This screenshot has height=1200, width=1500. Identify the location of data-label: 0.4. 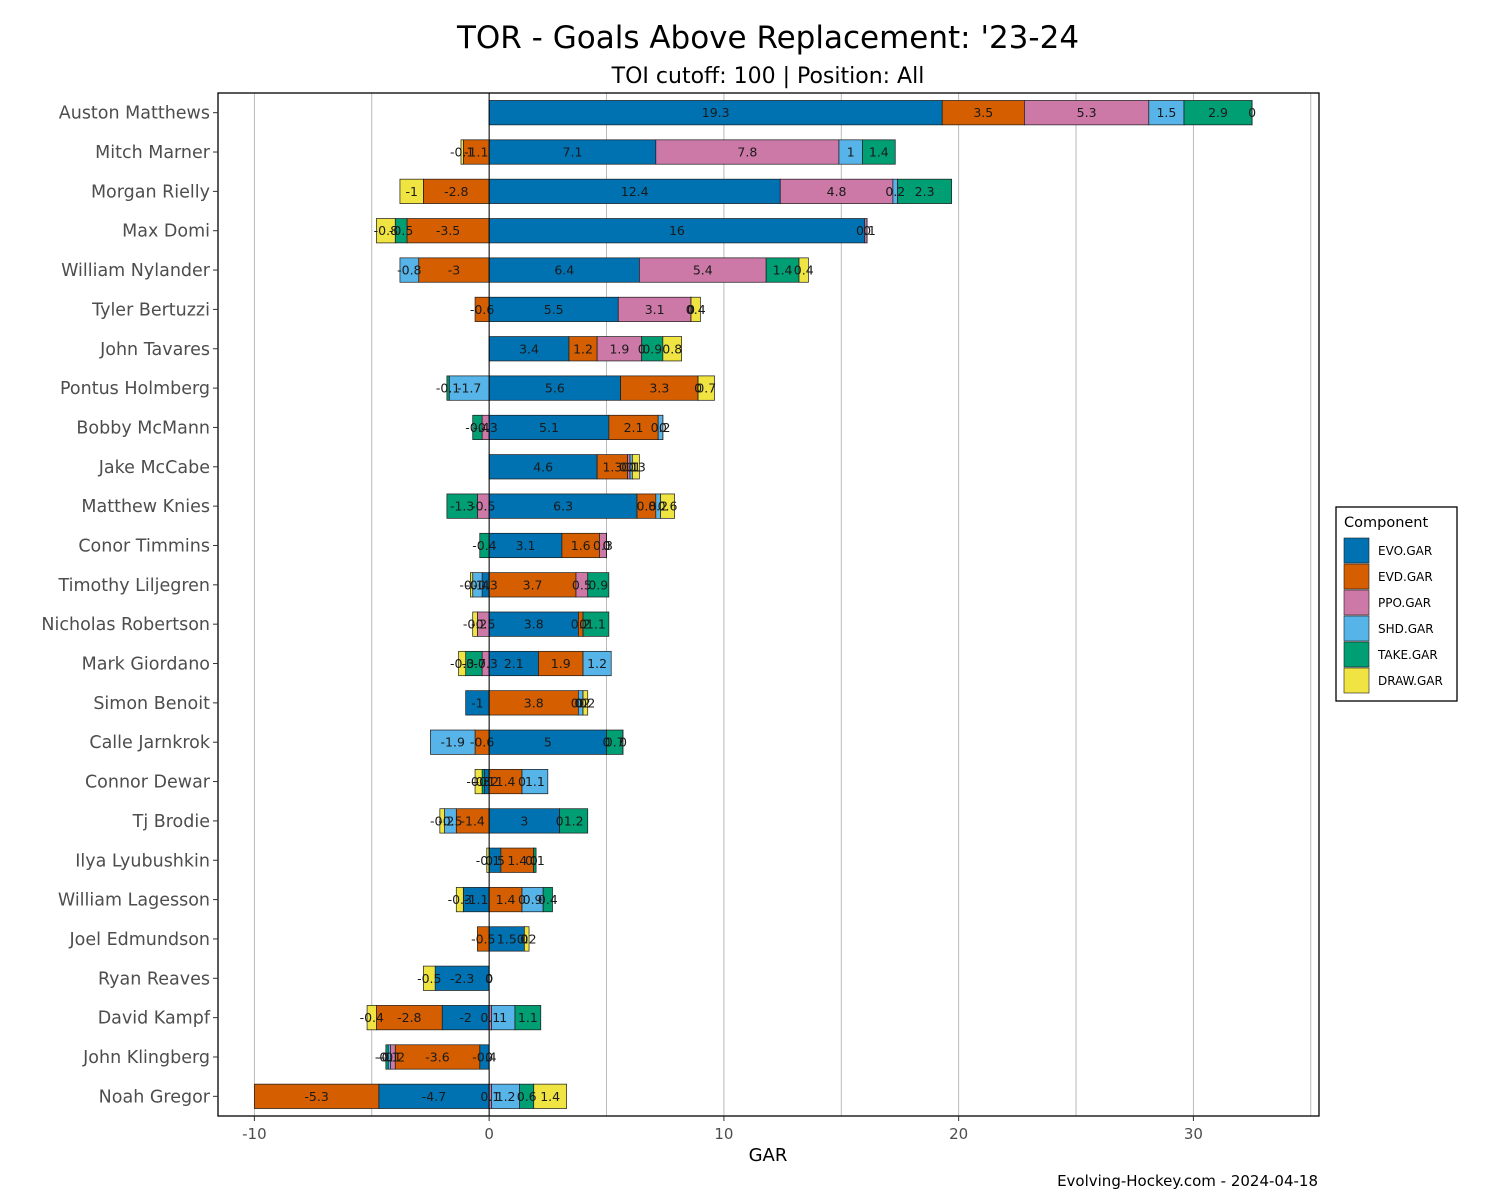
(548, 899).